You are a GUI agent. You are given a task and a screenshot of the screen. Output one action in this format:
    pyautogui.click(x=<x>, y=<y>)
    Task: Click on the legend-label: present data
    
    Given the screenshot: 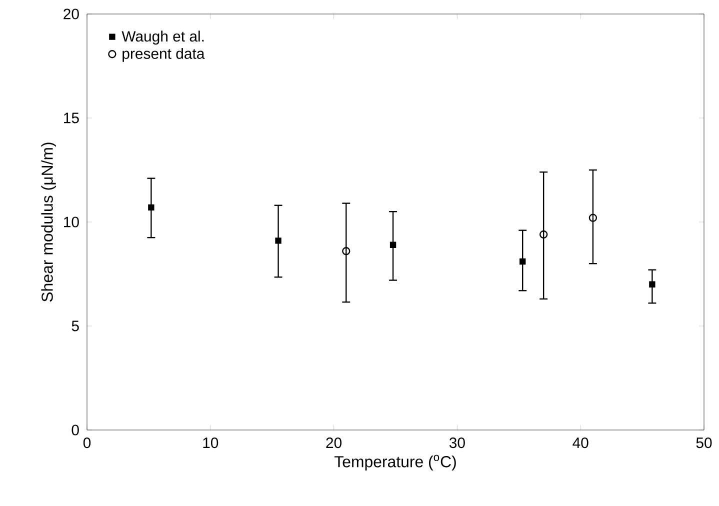 What is the action you would take?
    pyautogui.click(x=163, y=55)
    